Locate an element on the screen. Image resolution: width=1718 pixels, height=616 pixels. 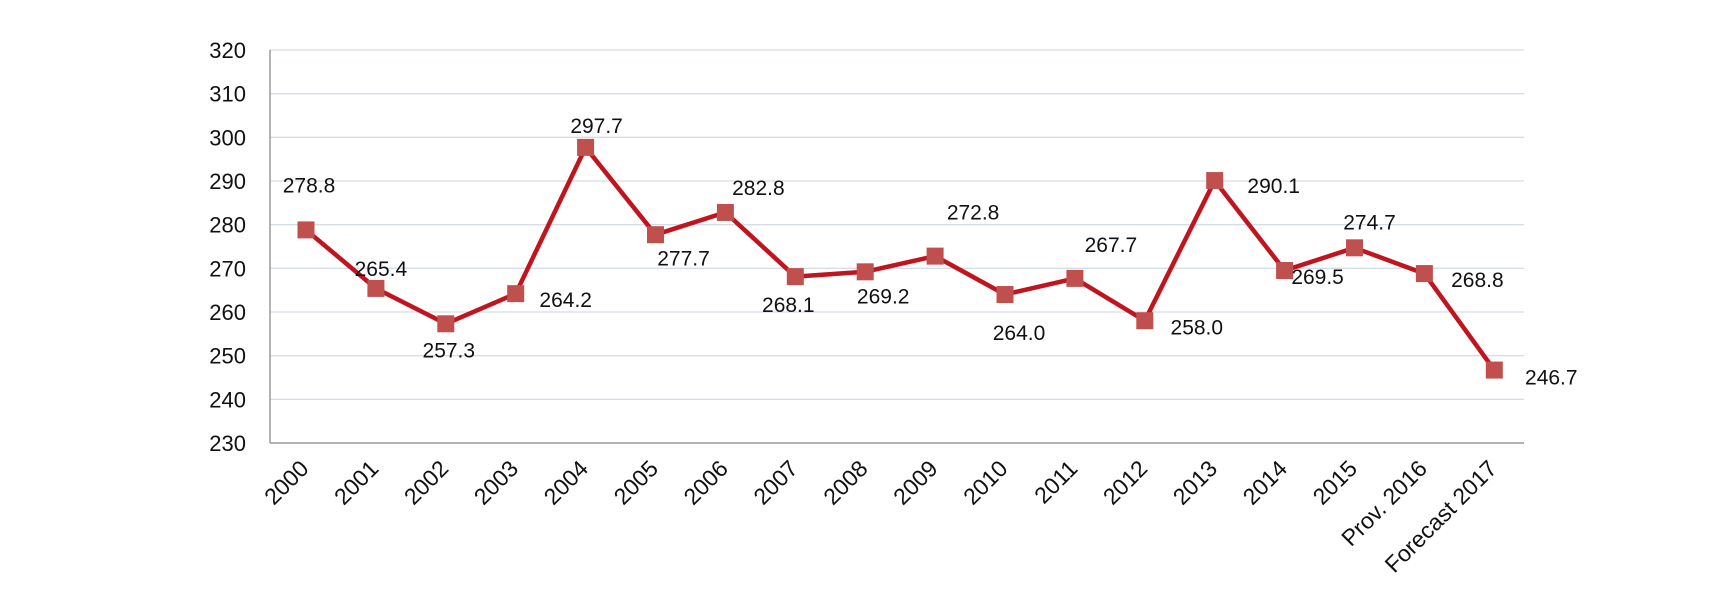
data-label-12: 258.0 is located at coordinates (1197, 327).